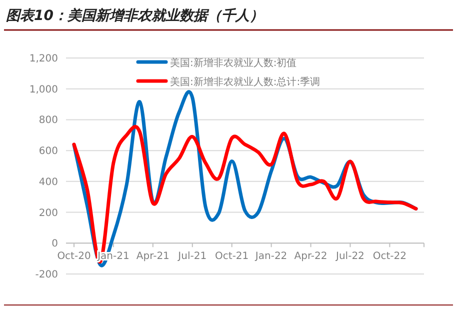 Image resolution: width=457 pixels, height=331 pixels. What do you see at coordinates (233, 63) in the screenshot?
I see `legend-label: 美国:新增非农就业人数:初值` at bounding box center [233, 63].